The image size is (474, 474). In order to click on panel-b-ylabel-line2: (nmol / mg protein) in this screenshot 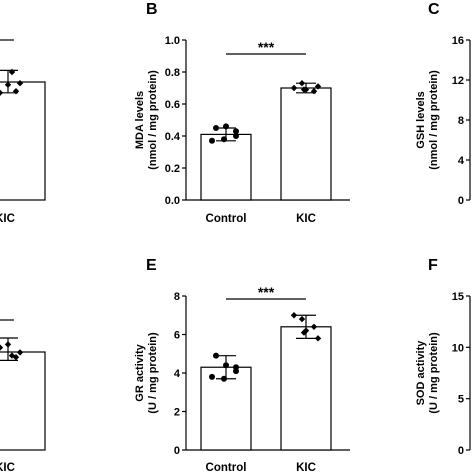, I will do `click(153, 120)`.